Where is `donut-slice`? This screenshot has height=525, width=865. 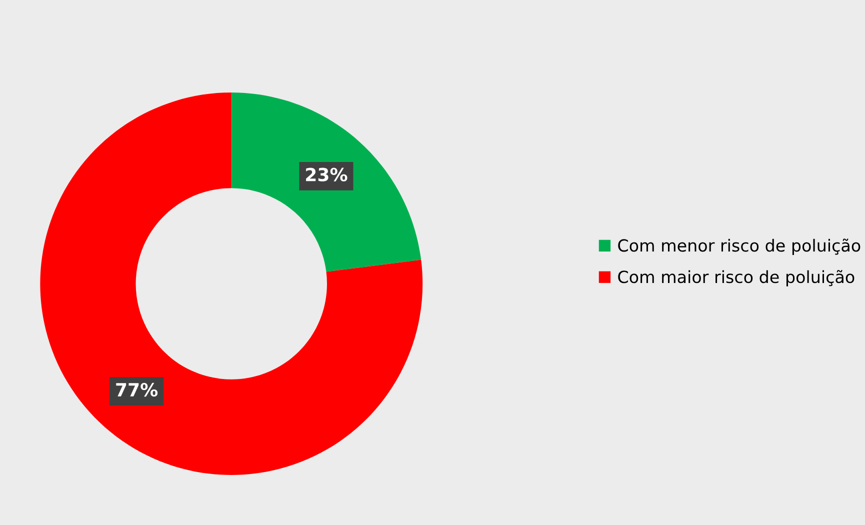 donut-slice is located at coordinates (326, 182).